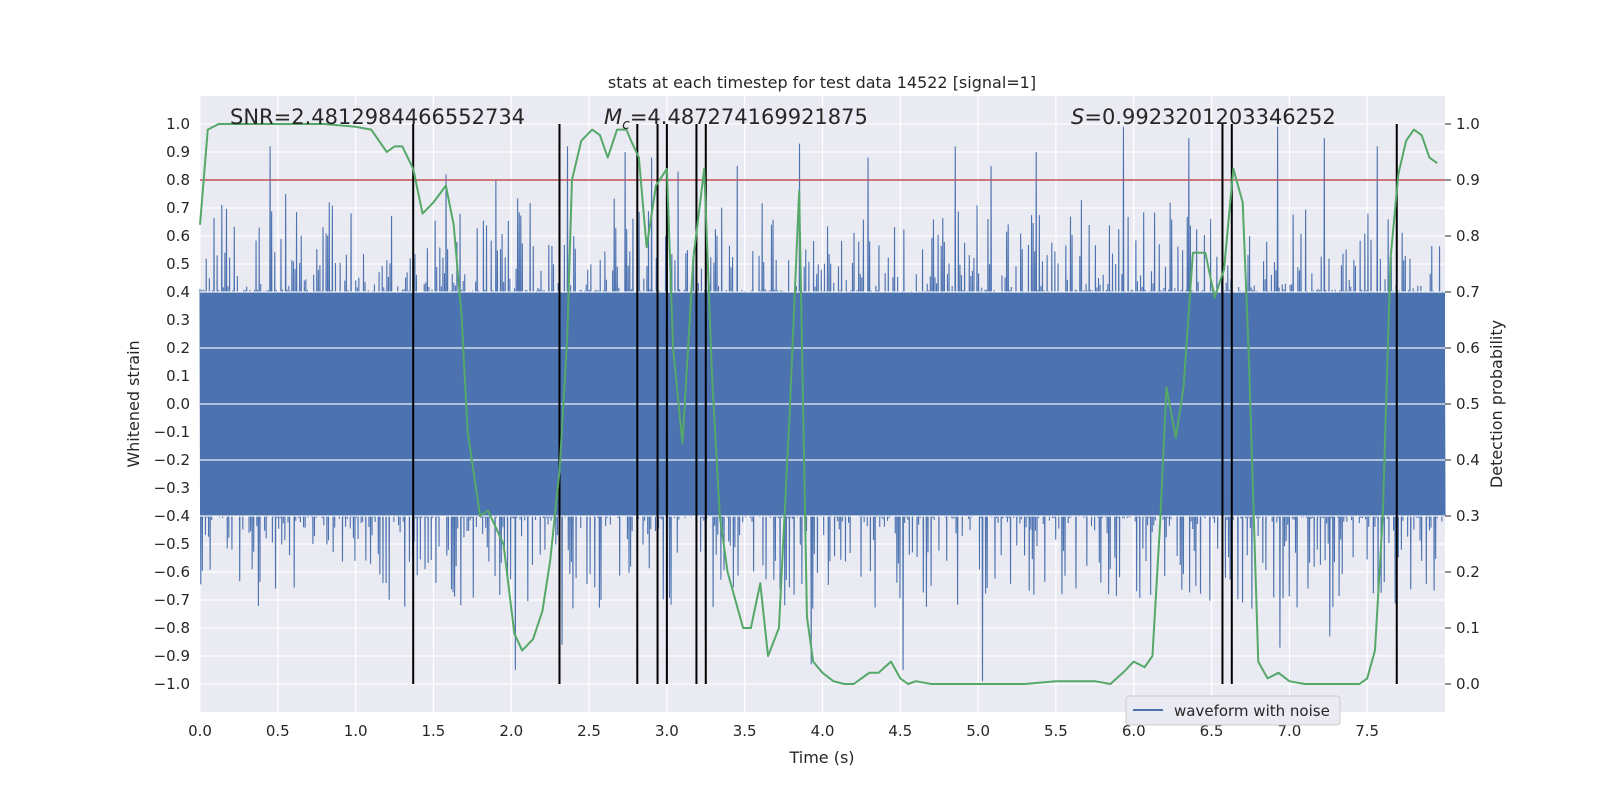 The width and height of the screenshot is (1600, 800). What do you see at coordinates (1252, 711) in the screenshot?
I see `legend-waveform-label: waveform with noise` at bounding box center [1252, 711].